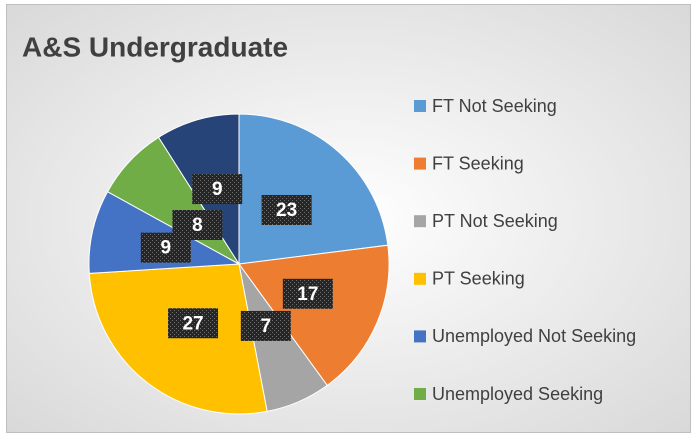 This screenshot has width=697, height=437. I want to click on data-label: 23, so click(286, 209).